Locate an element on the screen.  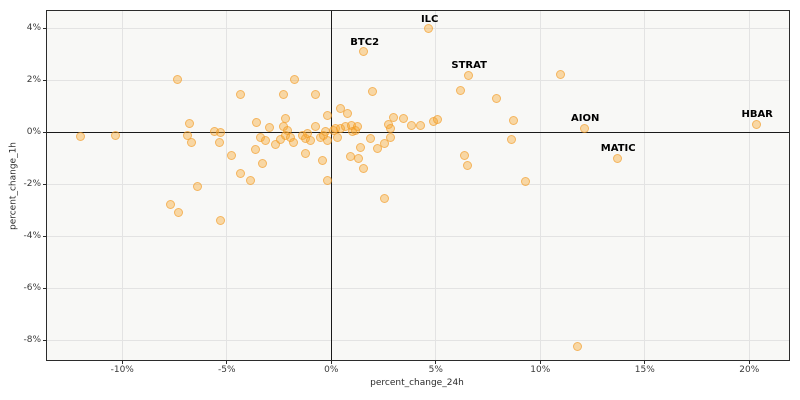
annotation-label: BTC2 is located at coordinates (365, 42).